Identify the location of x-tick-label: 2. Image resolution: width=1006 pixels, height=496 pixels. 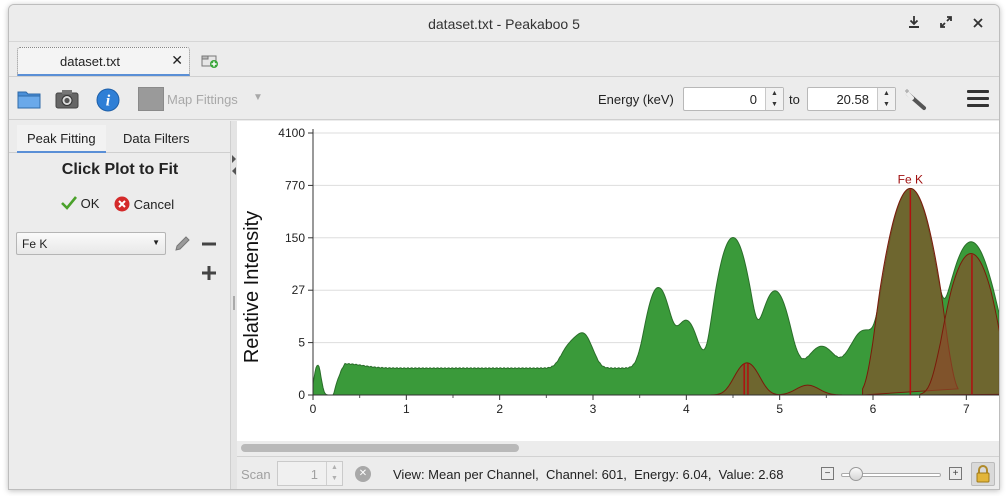
(499, 409).